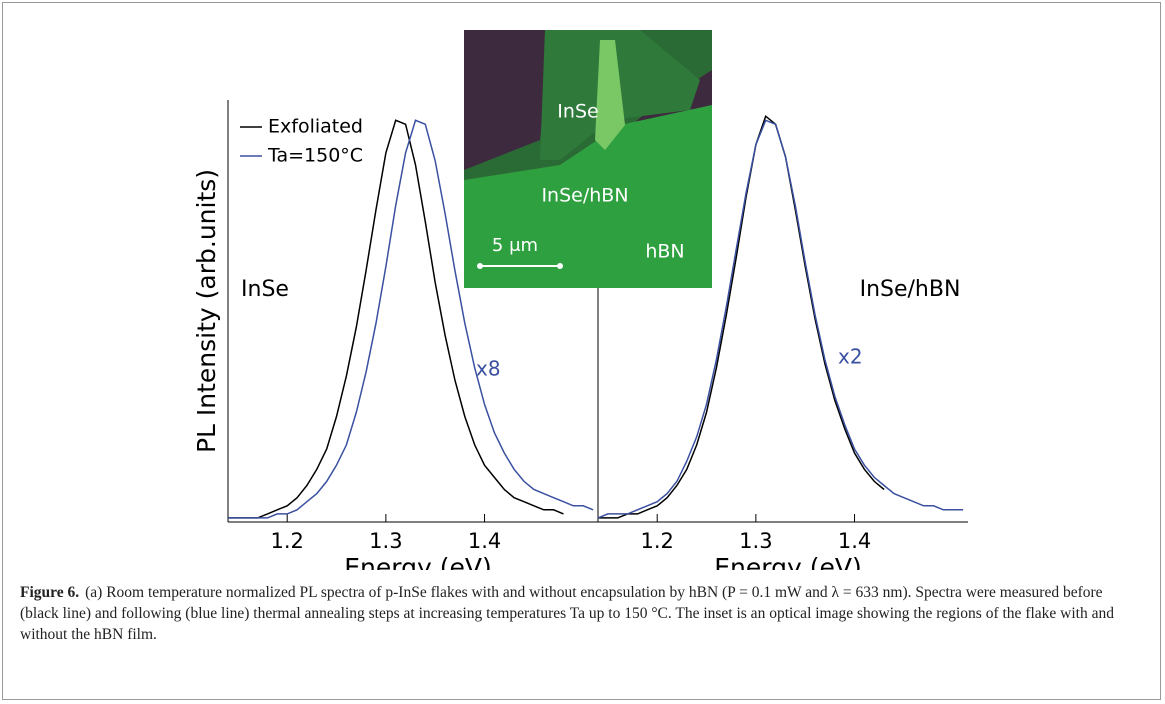 Image resolution: width=1165 pixels, height=704 pixels. What do you see at coordinates (315, 156) in the screenshot?
I see `legend-label: Ta=150°C` at bounding box center [315, 156].